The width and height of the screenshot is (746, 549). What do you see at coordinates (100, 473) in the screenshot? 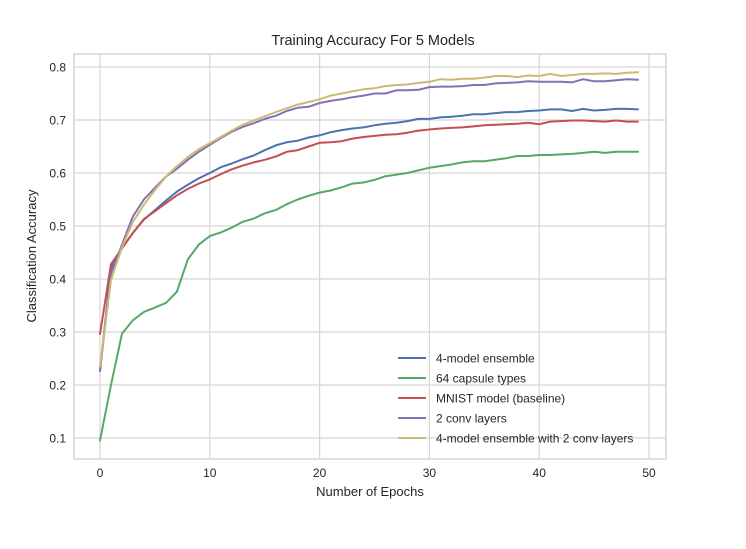
I see `x-tick-label: 0` at bounding box center [100, 473].